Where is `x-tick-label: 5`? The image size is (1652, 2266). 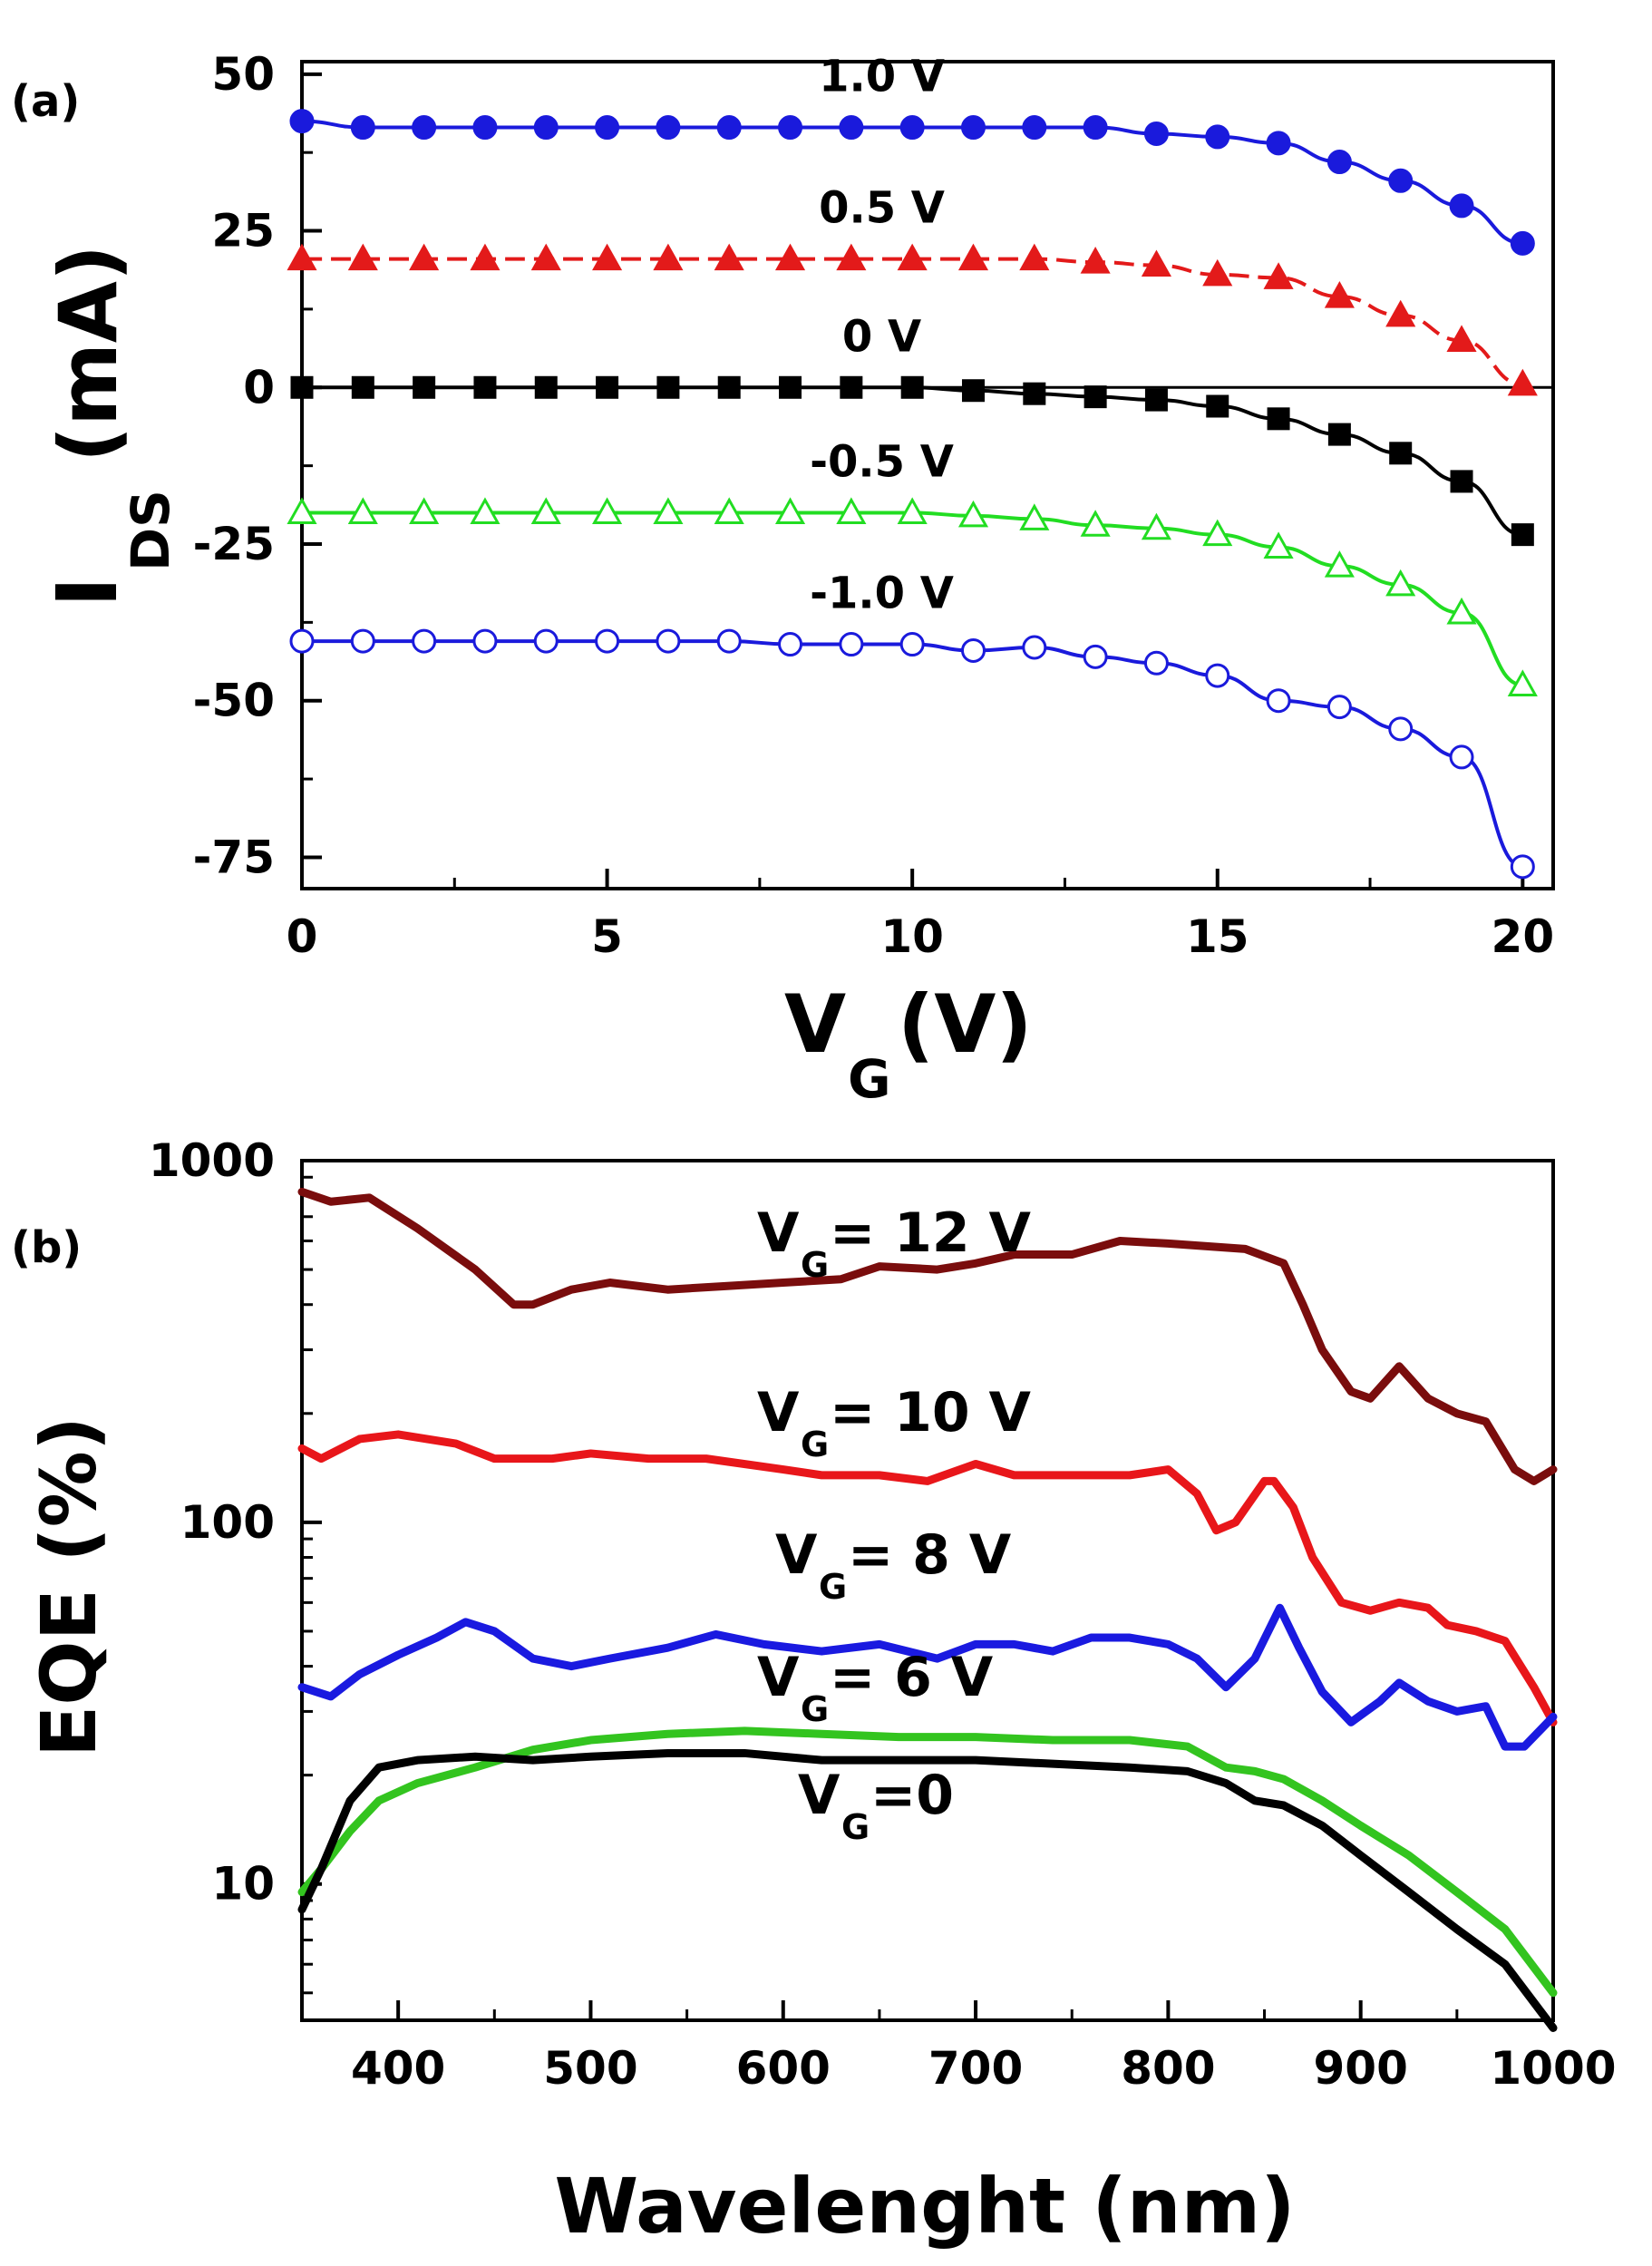 x-tick-label: 5 is located at coordinates (607, 936).